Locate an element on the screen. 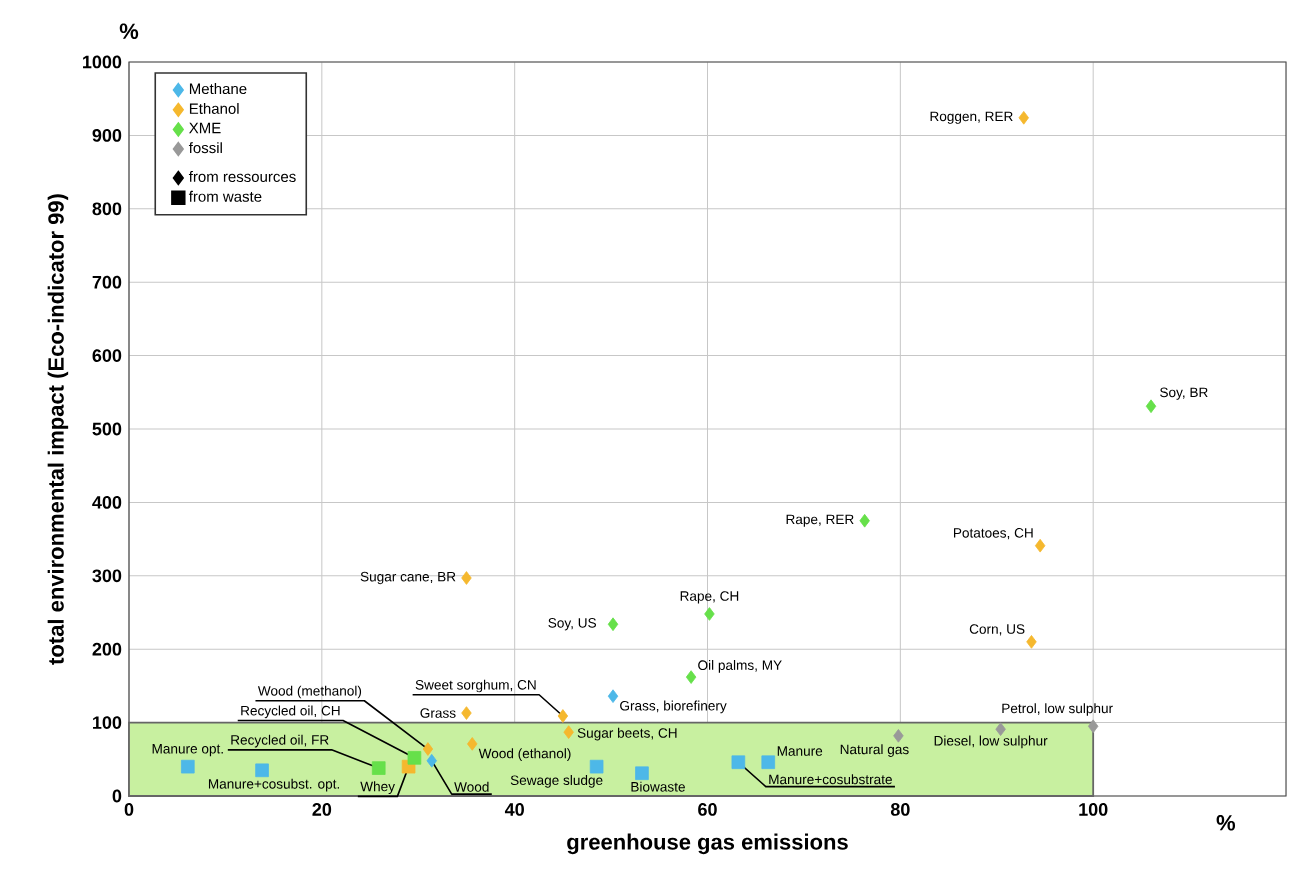 The width and height of the screenshot is (1289, 888). annotation: Soy, US is located at coordinates (572, 624).